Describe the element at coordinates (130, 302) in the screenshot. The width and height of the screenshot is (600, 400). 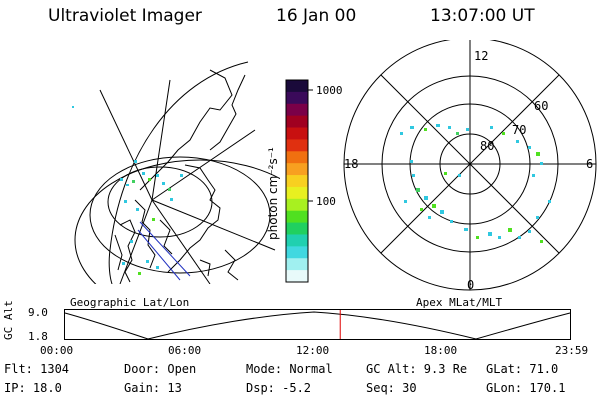
I see `left-panel-label: Geographic Lat/Lon` at that location.